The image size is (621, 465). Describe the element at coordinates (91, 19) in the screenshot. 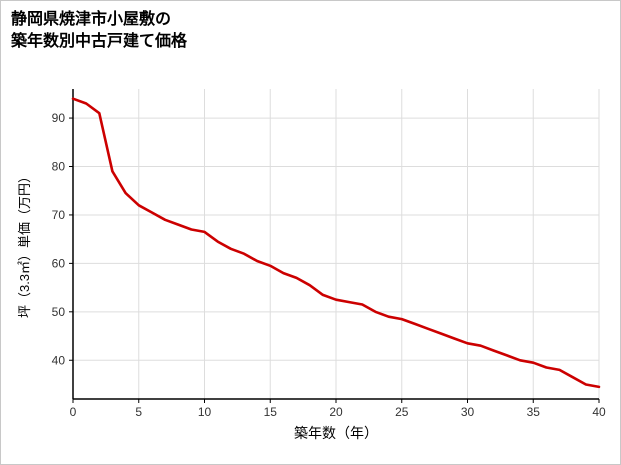

I see `chart-title-line1: 静岡県焼津市小屋敷の` at that location.